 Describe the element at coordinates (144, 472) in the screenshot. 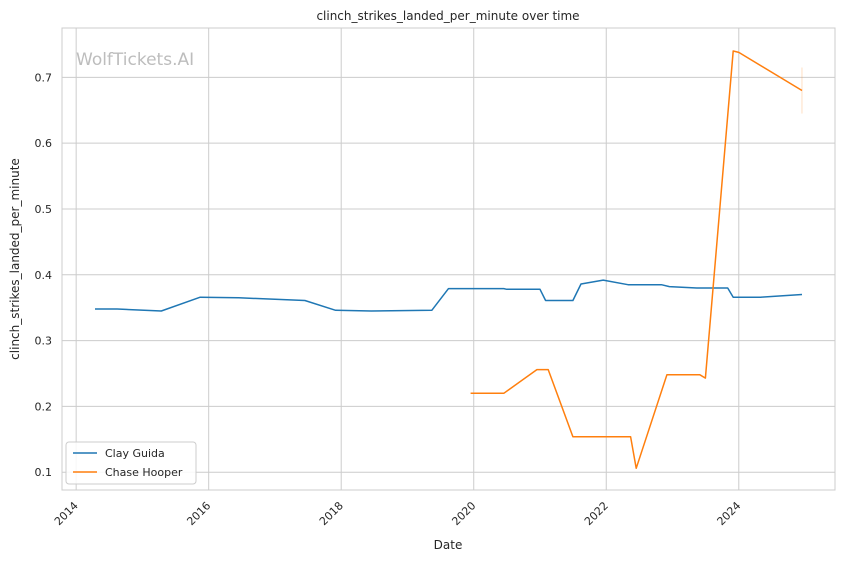

I see `legend-label-1: Chase Hooper` at that location.